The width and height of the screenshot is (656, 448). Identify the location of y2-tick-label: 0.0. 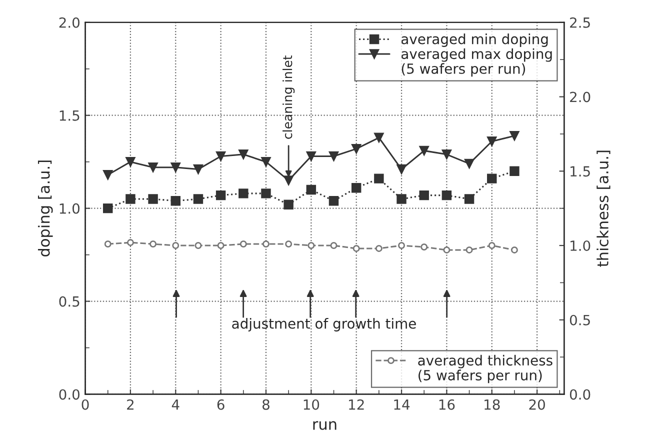
(580, 394).